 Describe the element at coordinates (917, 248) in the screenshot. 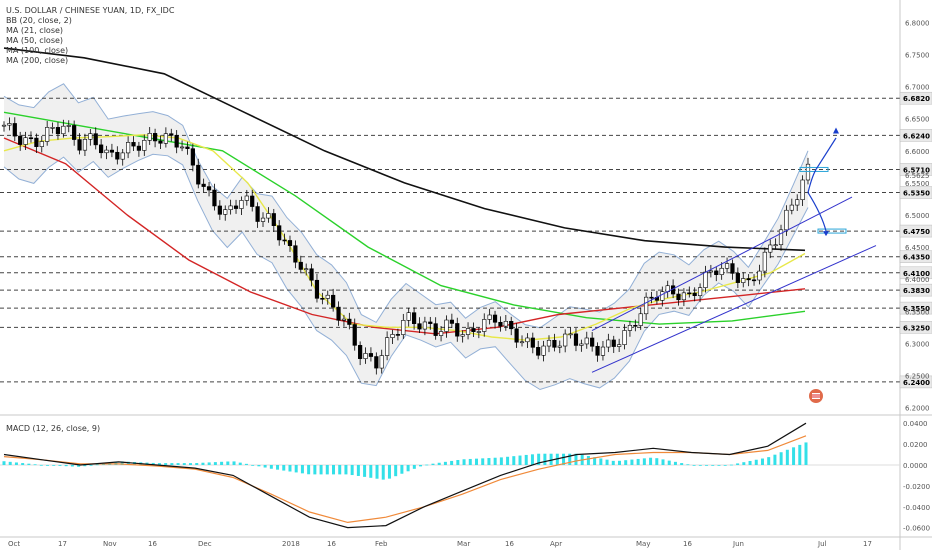

I see `price-tick-label: 6.4500` at that location.